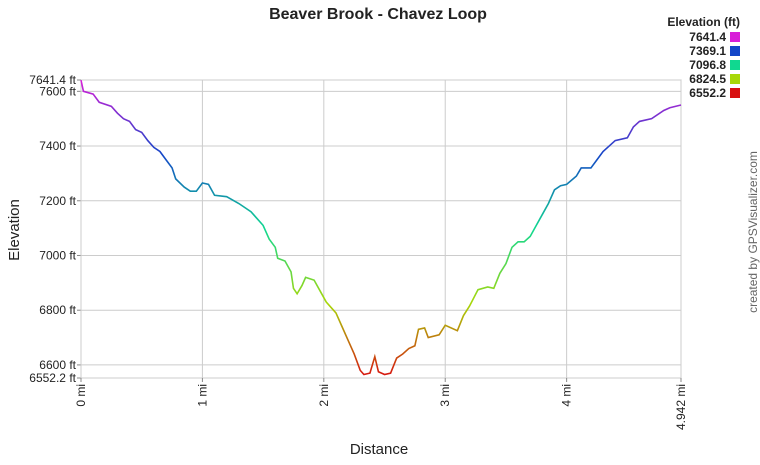 Image resolution: width=760 pixels, height=465 pixels. I want to click on y-tick-label: 7000 ft, so click(57, 255).